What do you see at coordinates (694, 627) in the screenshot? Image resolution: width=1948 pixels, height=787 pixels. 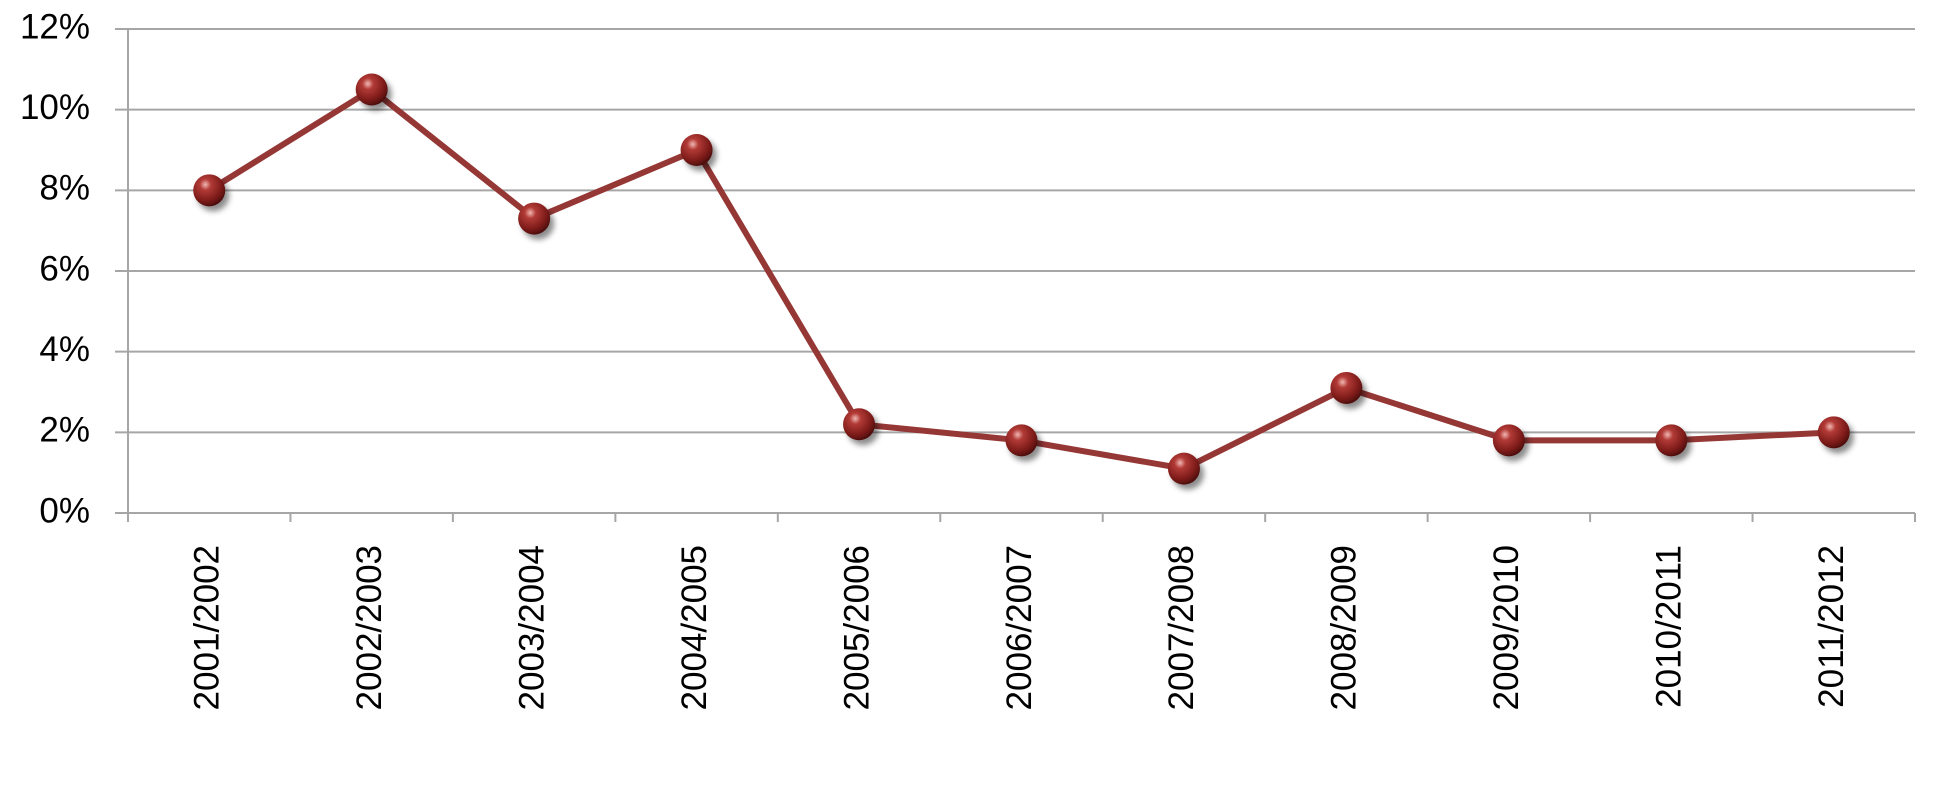 I see `x-tick-label: 2004/2005` at bounding box center [694, 627].